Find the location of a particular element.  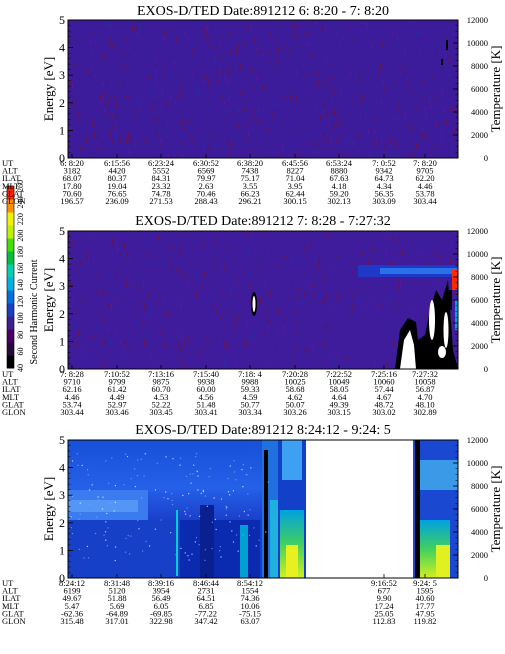

panel-3-data-block-right is located at coordinates (435, 509).